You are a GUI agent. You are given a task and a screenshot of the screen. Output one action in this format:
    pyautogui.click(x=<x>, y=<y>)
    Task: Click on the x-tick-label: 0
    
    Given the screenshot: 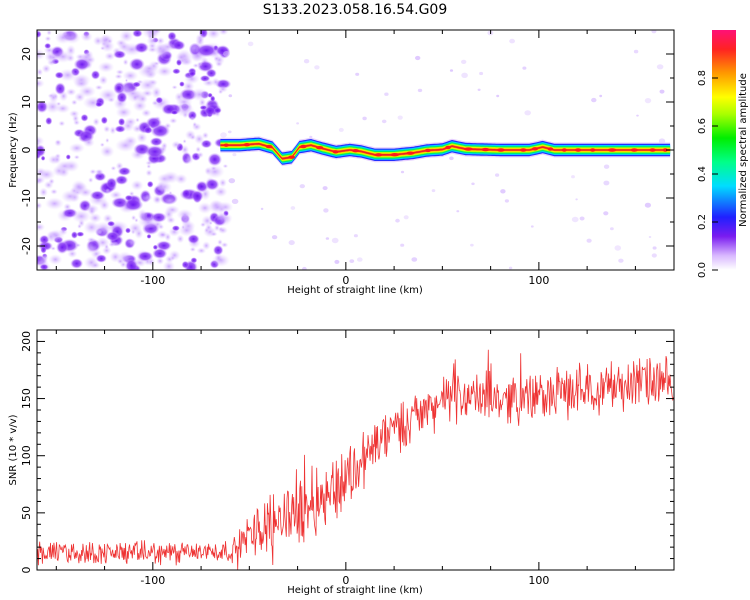 What is the action you would take?
    pyautogui.click(x=345, y=280)
    